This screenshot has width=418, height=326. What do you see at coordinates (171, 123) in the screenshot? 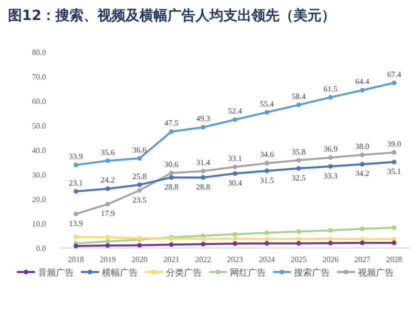
I see `data-label: 47.5` at bounding box center [171, 123].